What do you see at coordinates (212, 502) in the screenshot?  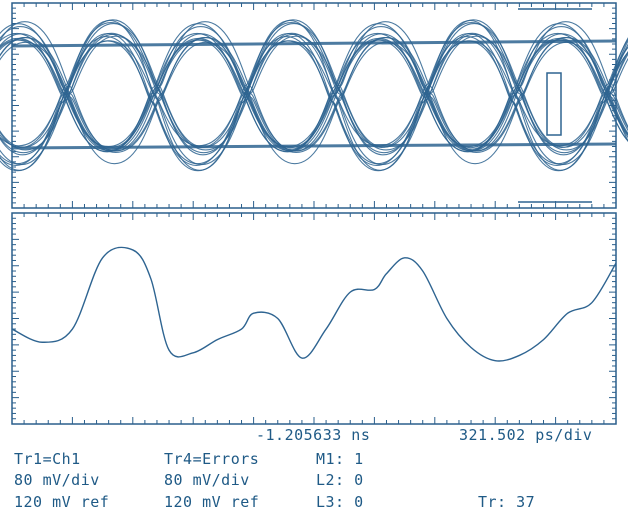 I see `tr4-ref-label: 120 mV ref` at bounding box center [212, 502].